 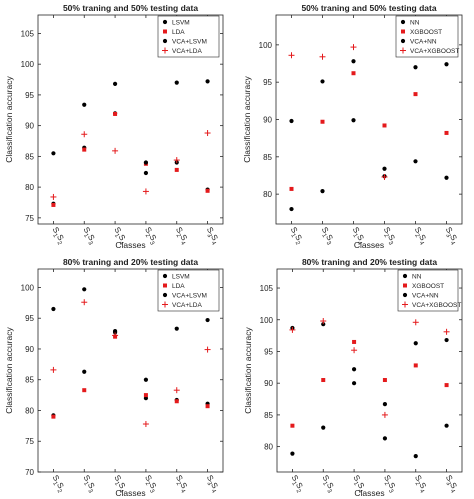 I want to click on x-tick-label: S1S3, so click(x=88, y=236).